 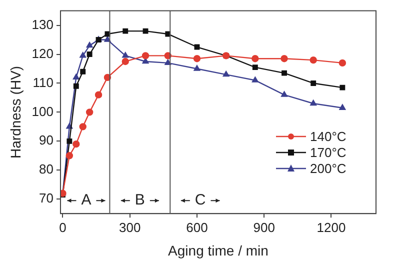 I want to click on x-tick-label: 600, so click(x=197, y=227).